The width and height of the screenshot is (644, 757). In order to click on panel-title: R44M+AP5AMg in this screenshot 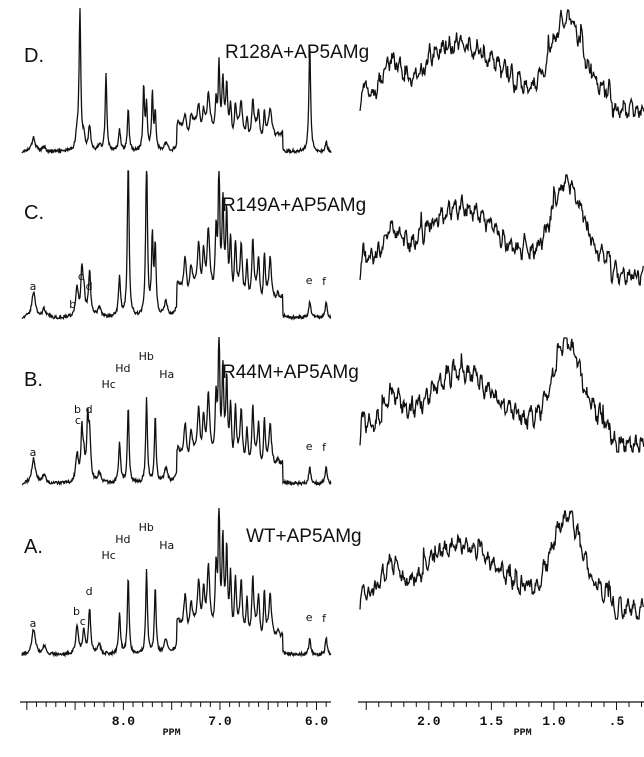, I will do `click(290, 372)`.